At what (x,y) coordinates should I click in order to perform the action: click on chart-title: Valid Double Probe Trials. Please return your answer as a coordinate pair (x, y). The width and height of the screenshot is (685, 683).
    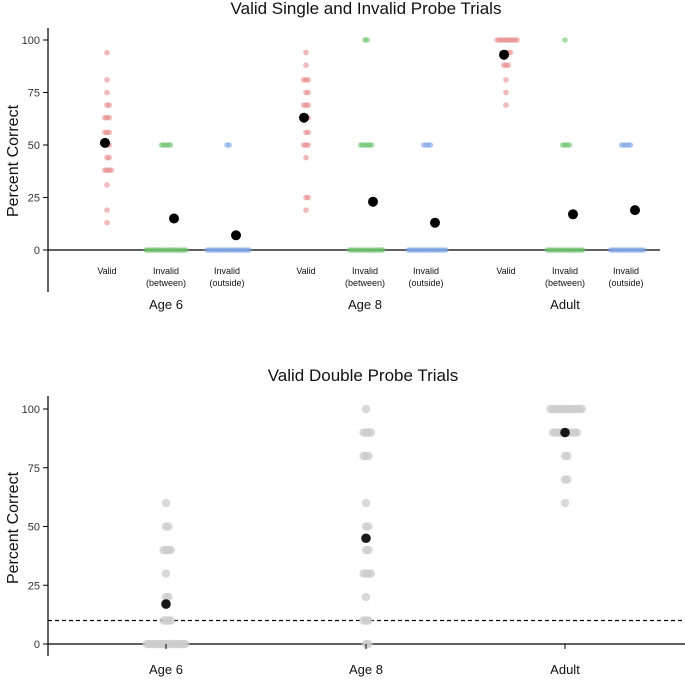
    Looking at the image, I should click on (363, 375).